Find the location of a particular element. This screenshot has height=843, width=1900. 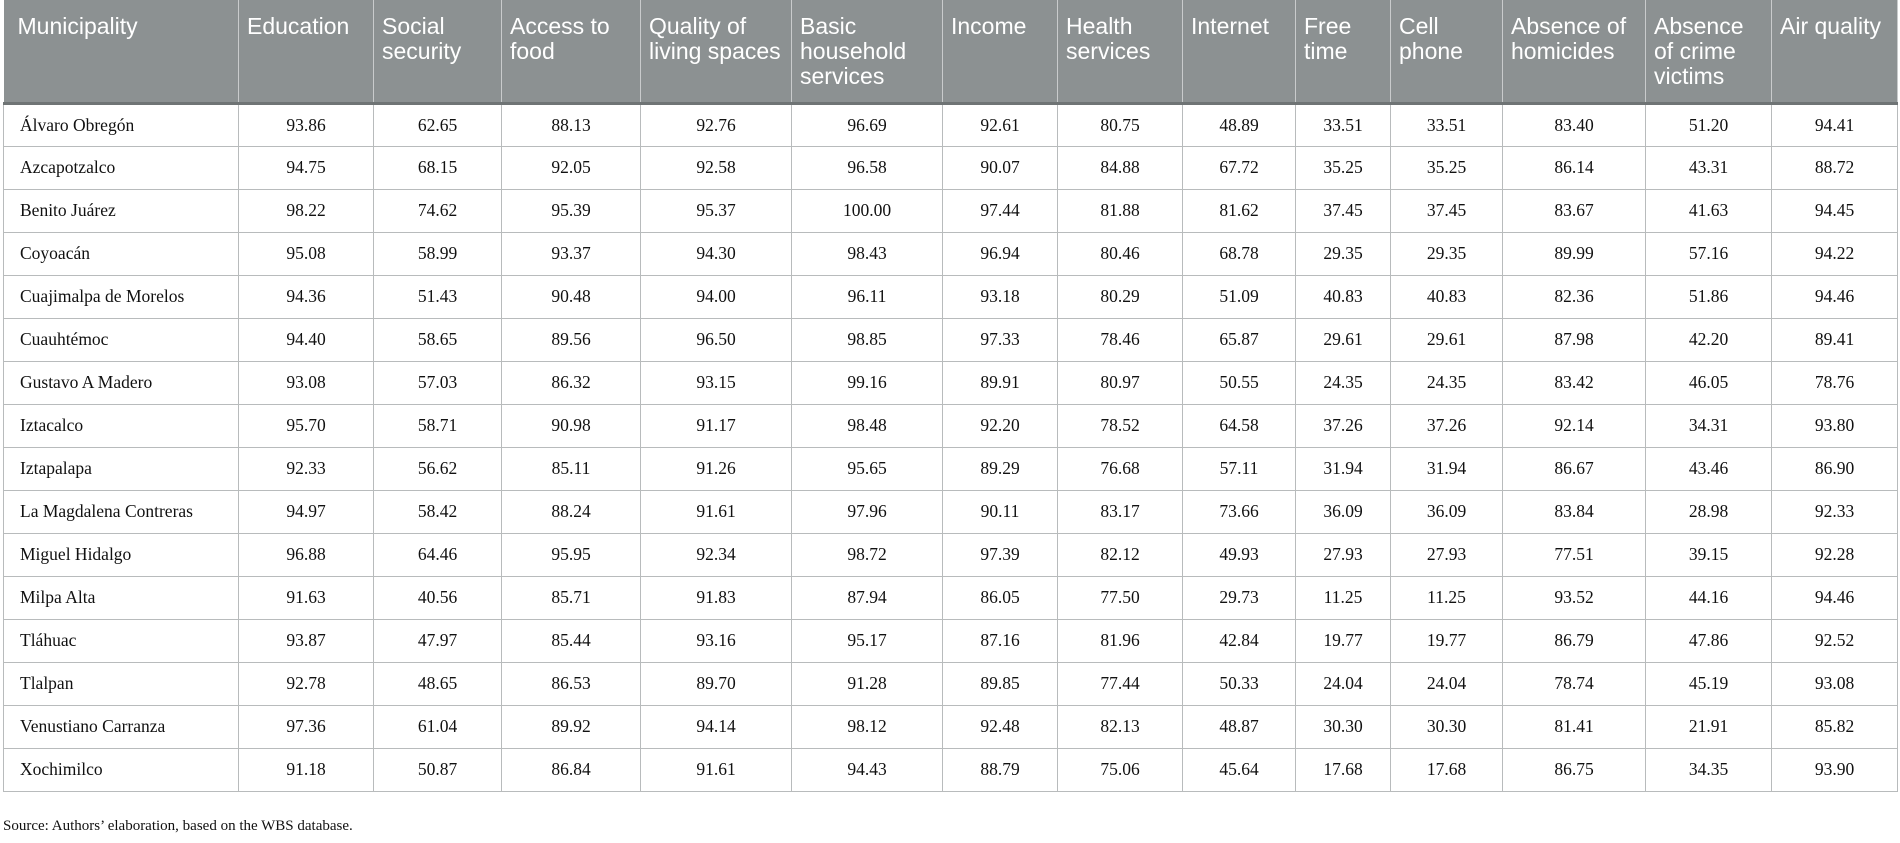

value-cell: 95.08 is located at coordinates (306, 253).